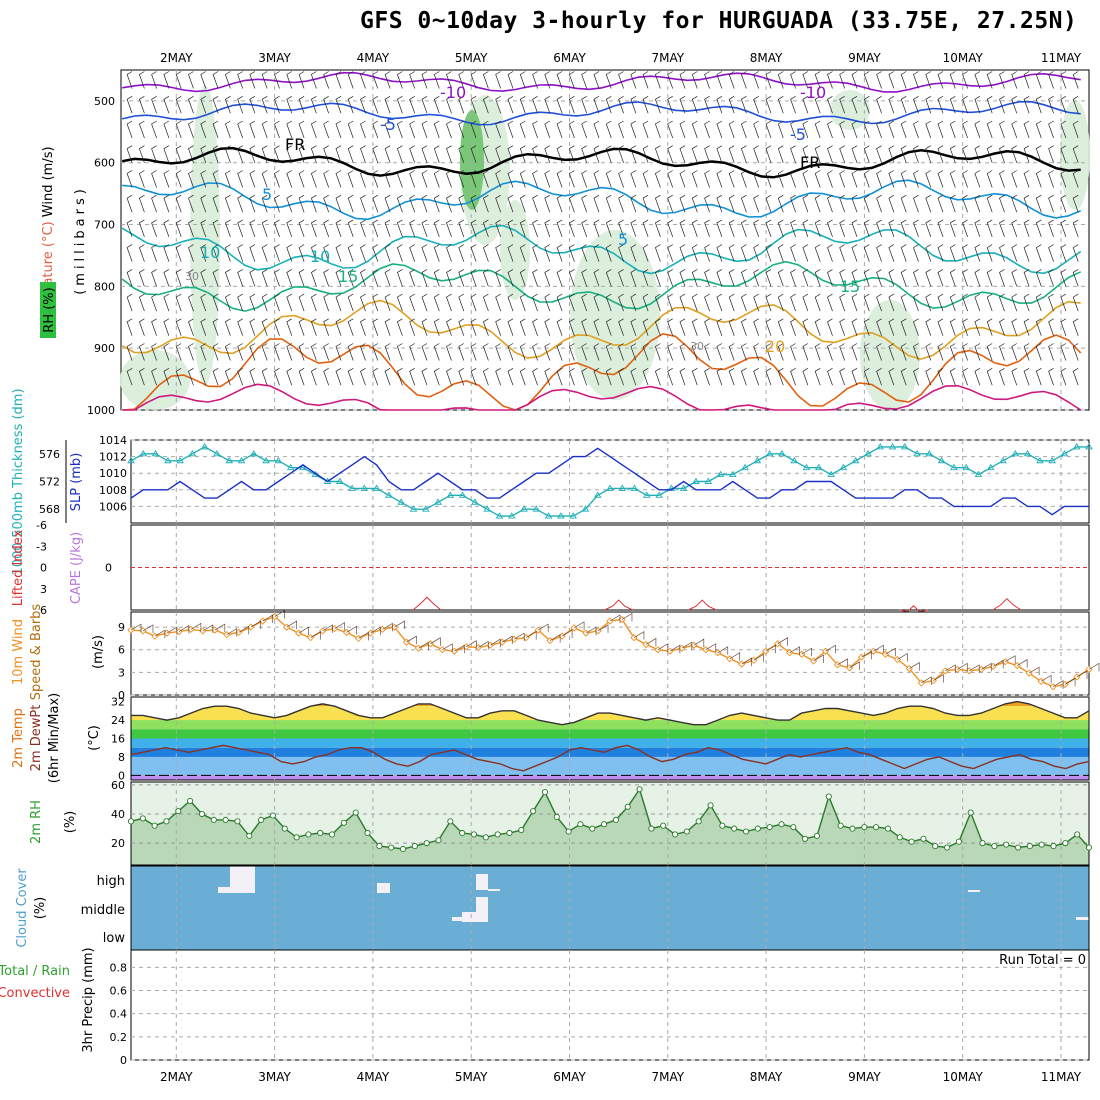 The image size is (1100, 1100). What do you see at coordinates (88, 999) in the screenshot?
I see `precip-ylabel-text: 3hr Precip (mm)` at bounding box center [88, 999].